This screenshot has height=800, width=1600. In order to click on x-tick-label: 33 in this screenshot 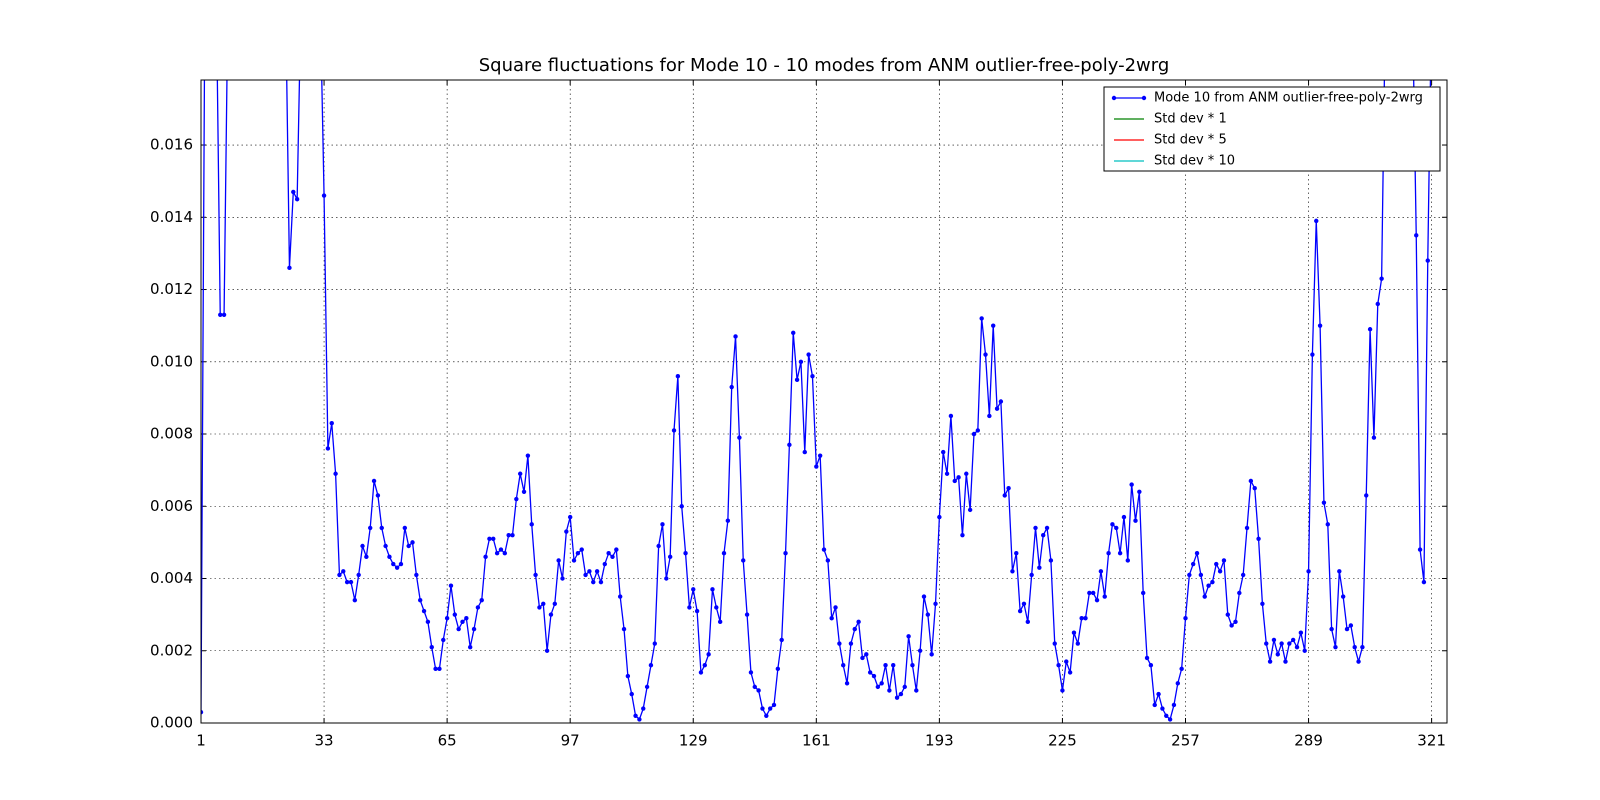, I will do `click(324, 741)`.